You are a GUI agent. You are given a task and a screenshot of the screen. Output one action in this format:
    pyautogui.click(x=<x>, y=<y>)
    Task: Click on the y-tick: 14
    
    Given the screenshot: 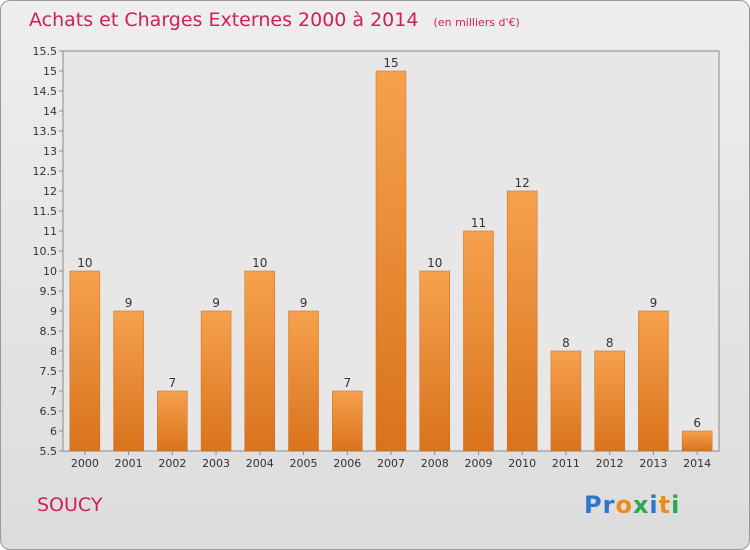 What is the action you would take?
    pyautogui.click(x=53, y=111)
    